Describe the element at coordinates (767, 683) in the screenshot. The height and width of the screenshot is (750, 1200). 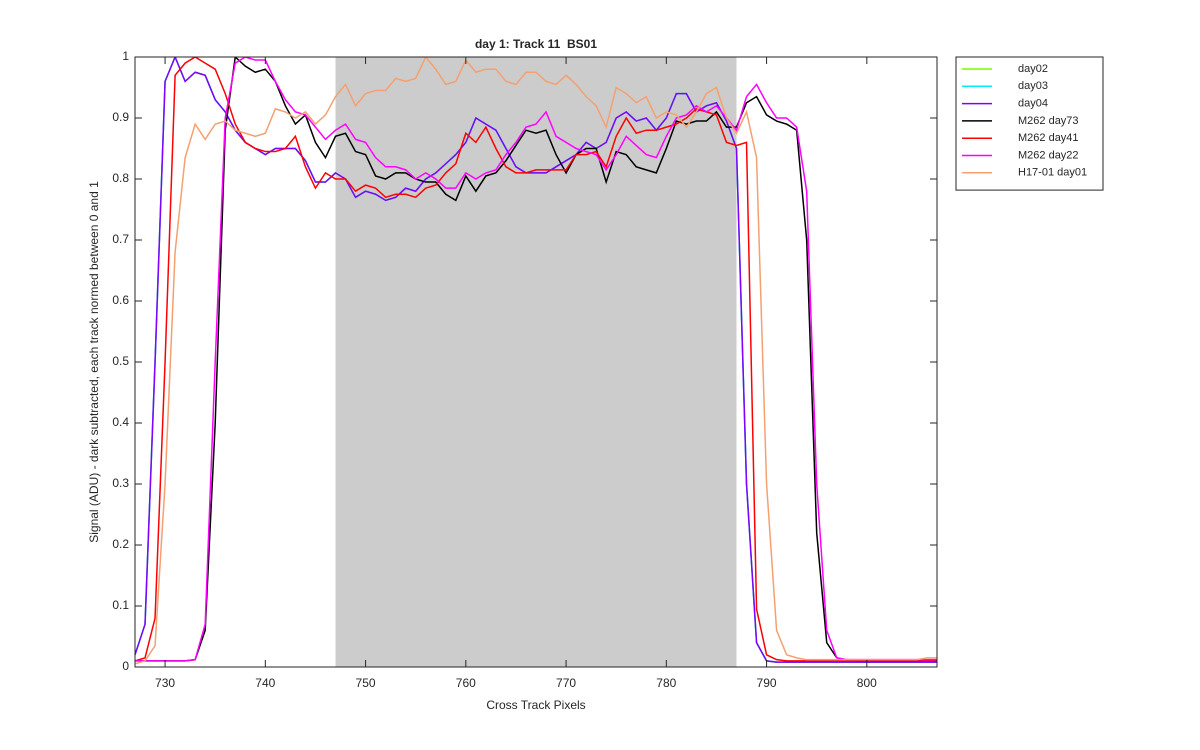
I see `x-tick-label: 790` at that location.